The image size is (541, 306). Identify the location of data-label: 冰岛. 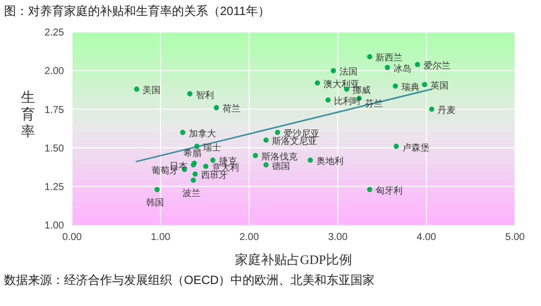
(402, 69).